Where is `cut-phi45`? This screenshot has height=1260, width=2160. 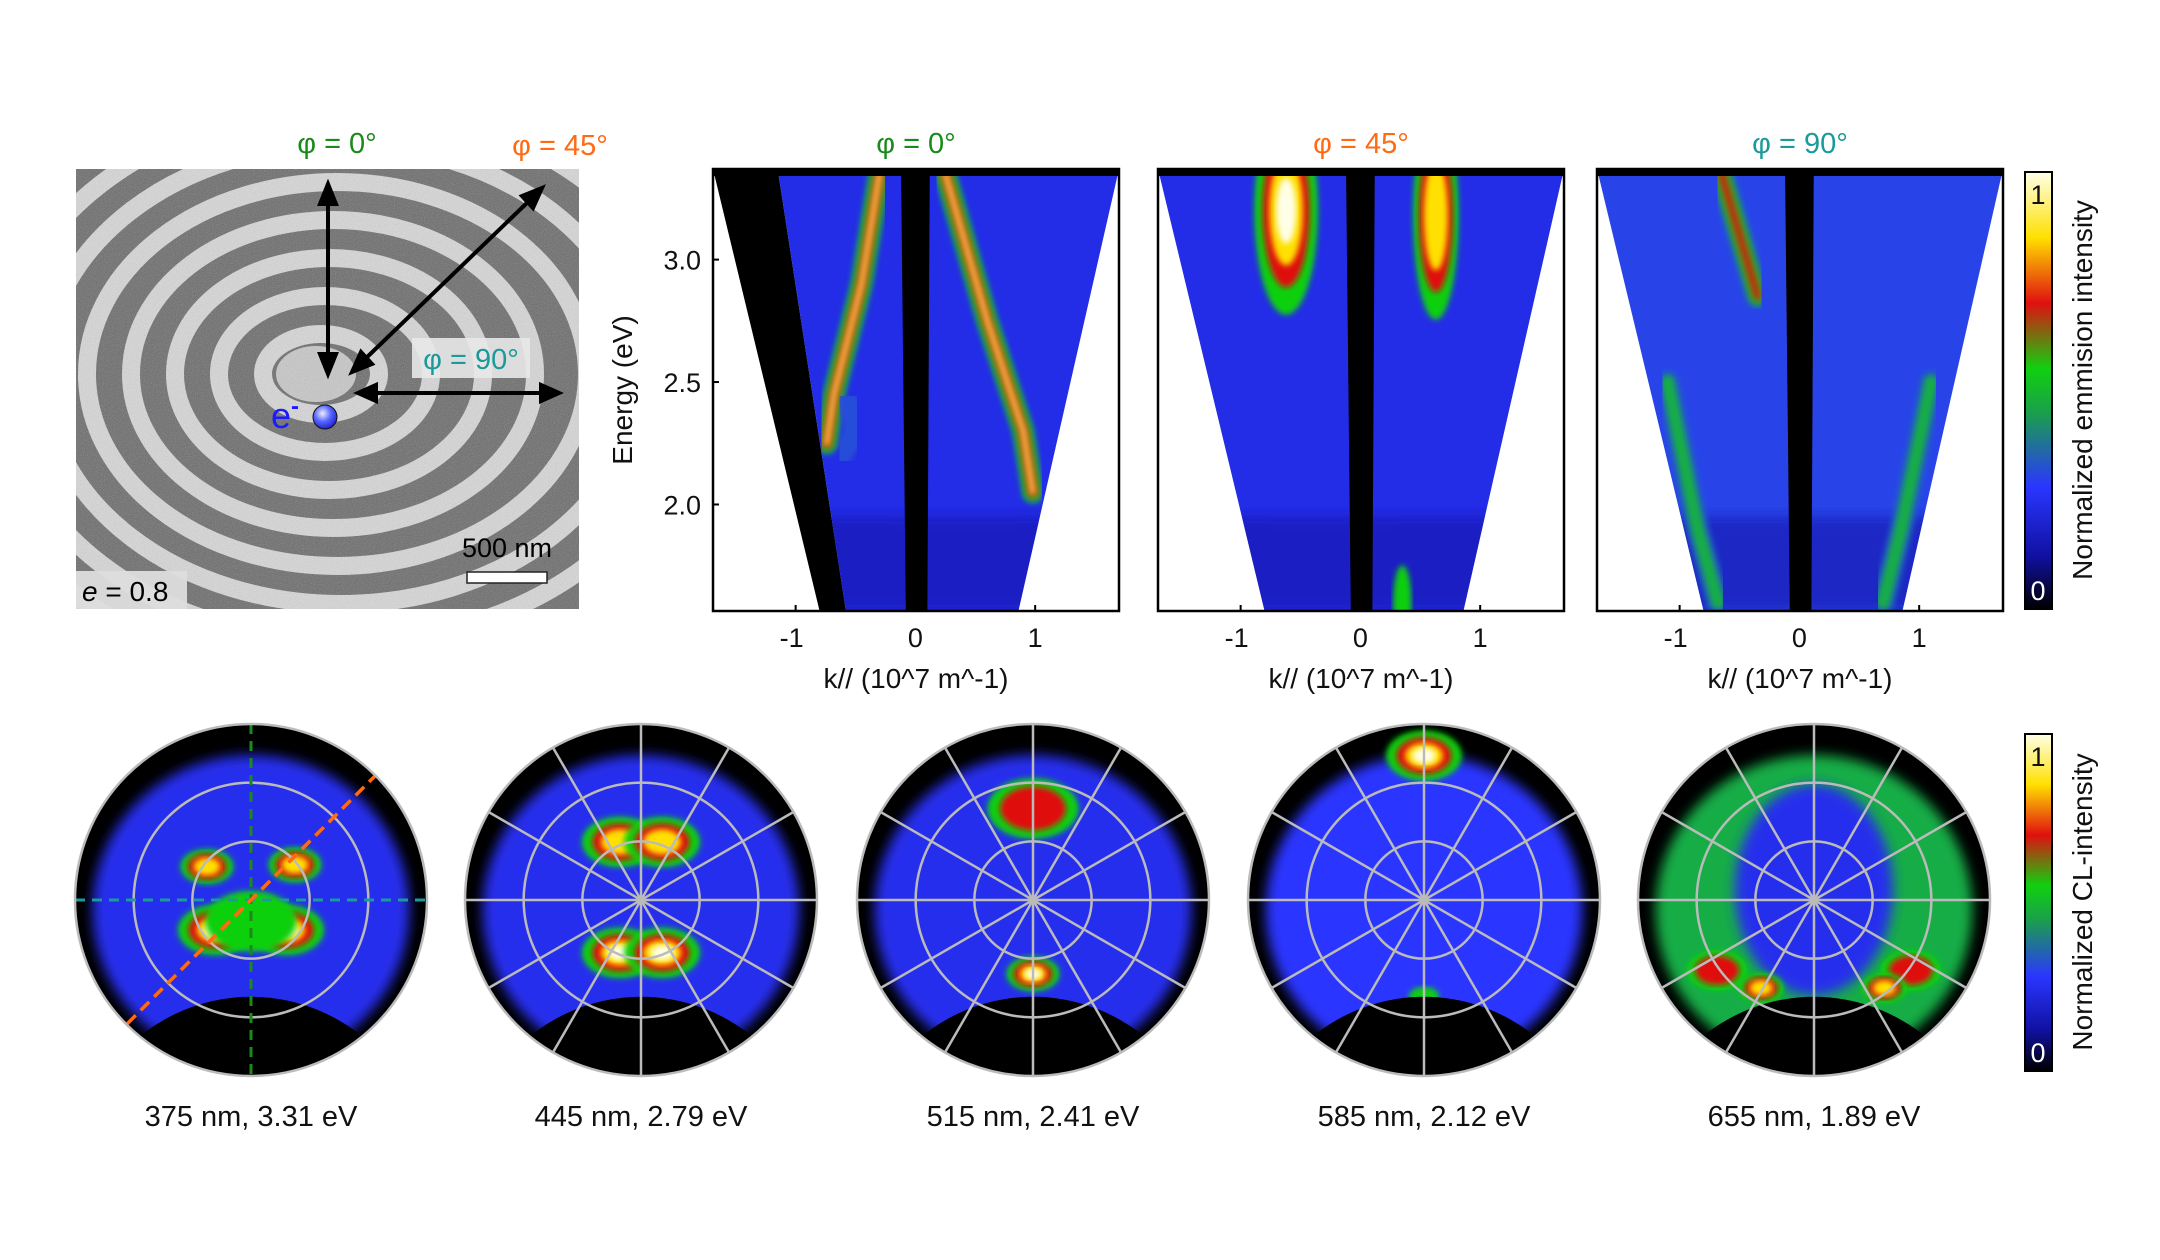
cut-phi45 is located at coordinates (251, 900).